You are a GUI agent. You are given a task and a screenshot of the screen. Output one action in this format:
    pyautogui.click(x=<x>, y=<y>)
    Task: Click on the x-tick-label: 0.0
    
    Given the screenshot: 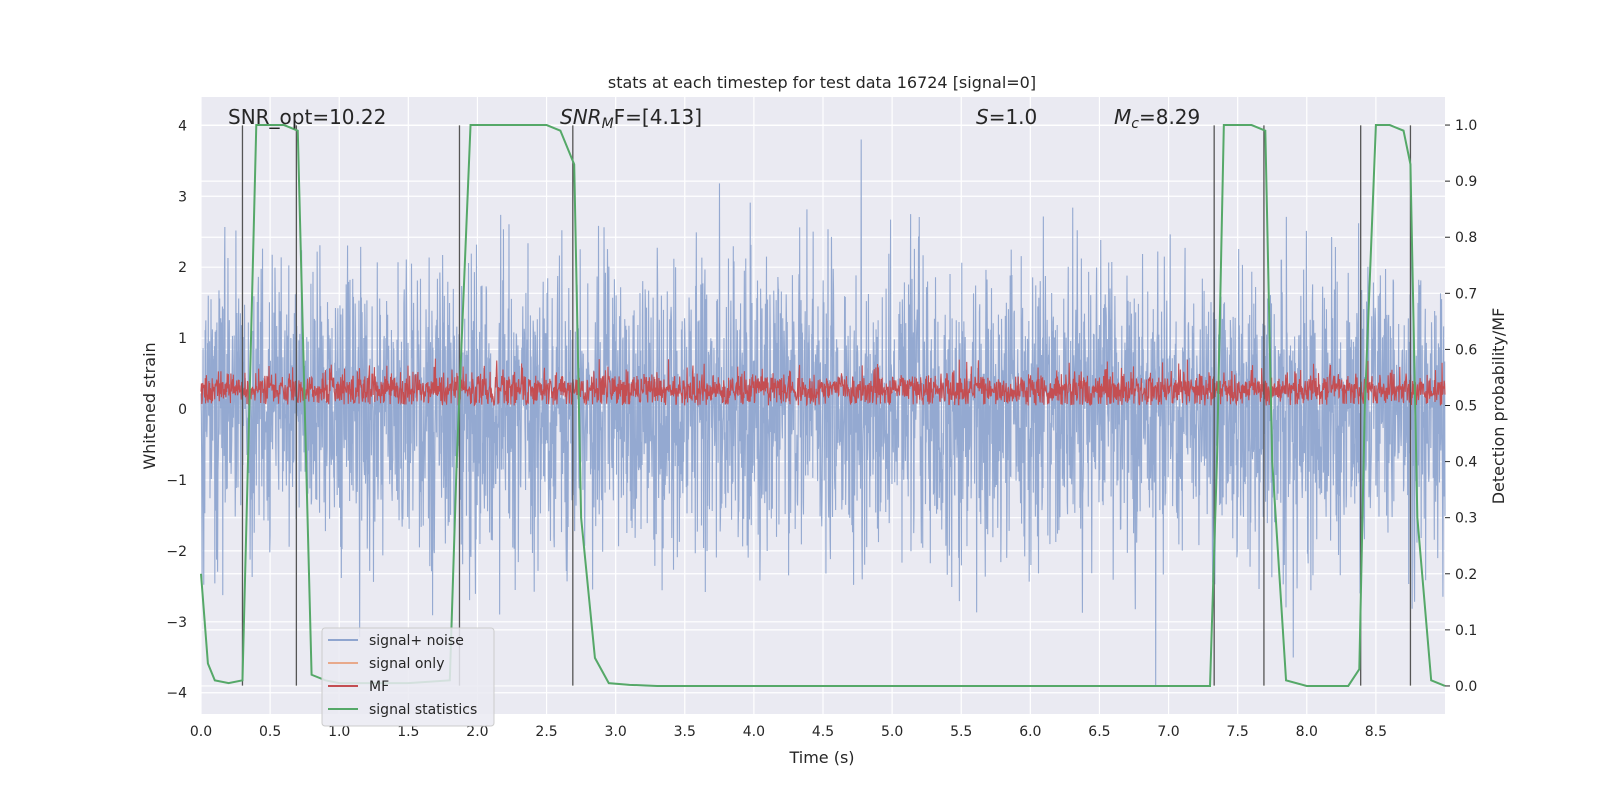 What is the action you would take?
    pyautogui.click(x=201, y=732)
    